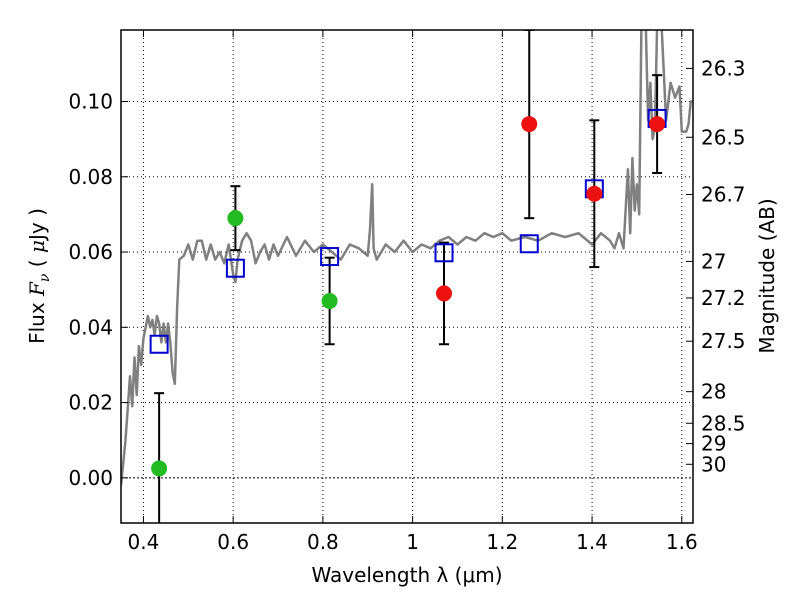 Image resolution: width=800 pixels, height=600 pixels. I want to click on magnitude-tick-label: 26.3, so click(723, 68).